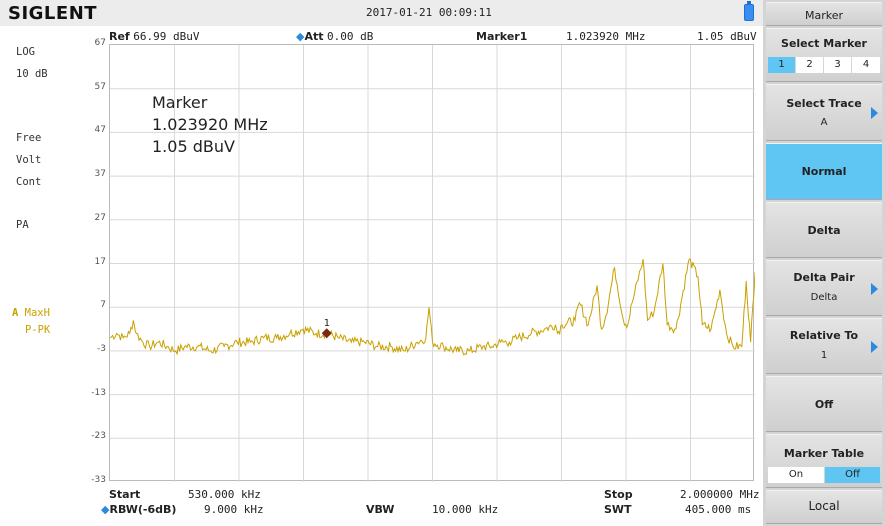 This screenshot has height=526, width=885. What do you see at coordinates (22, 225) in the screenshot?
I see `preamp-indicator: PA` at bounding box center [22, 225].